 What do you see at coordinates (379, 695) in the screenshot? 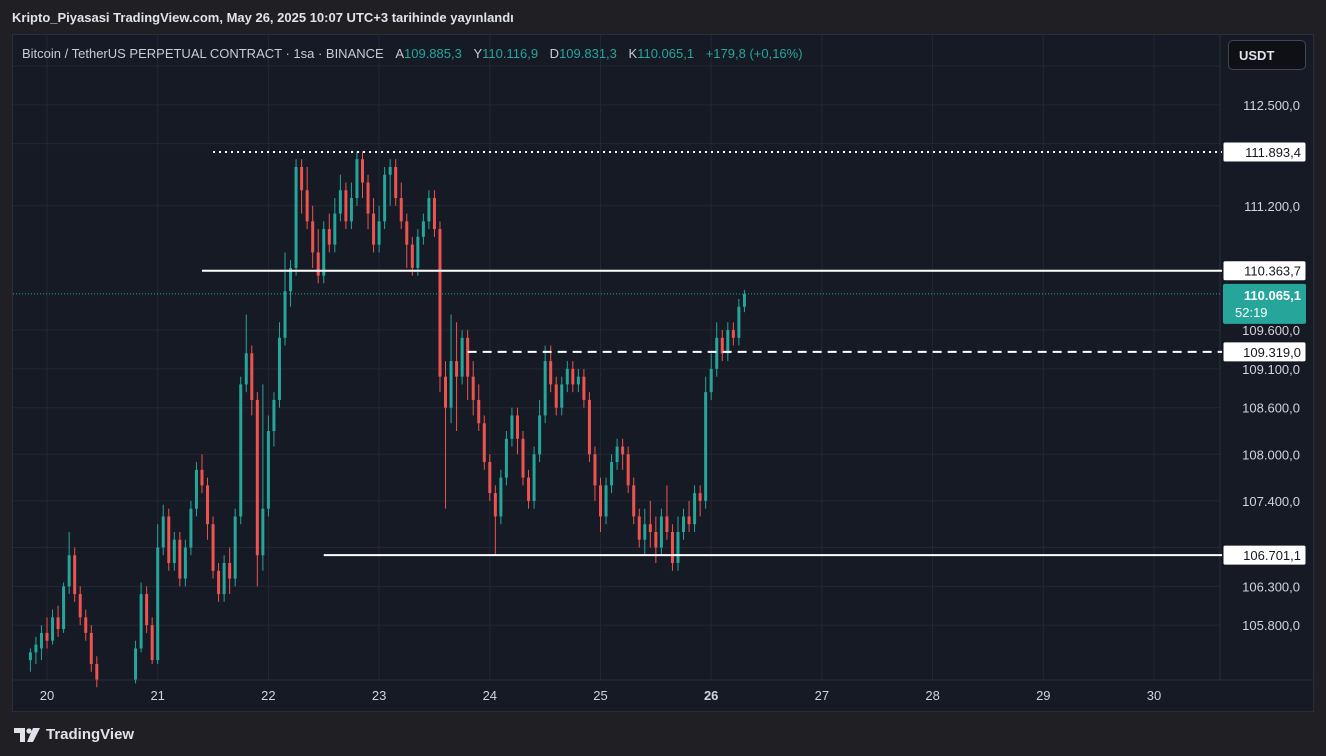
I see `x-tick-label: 23` at bounding box center [379, 695].